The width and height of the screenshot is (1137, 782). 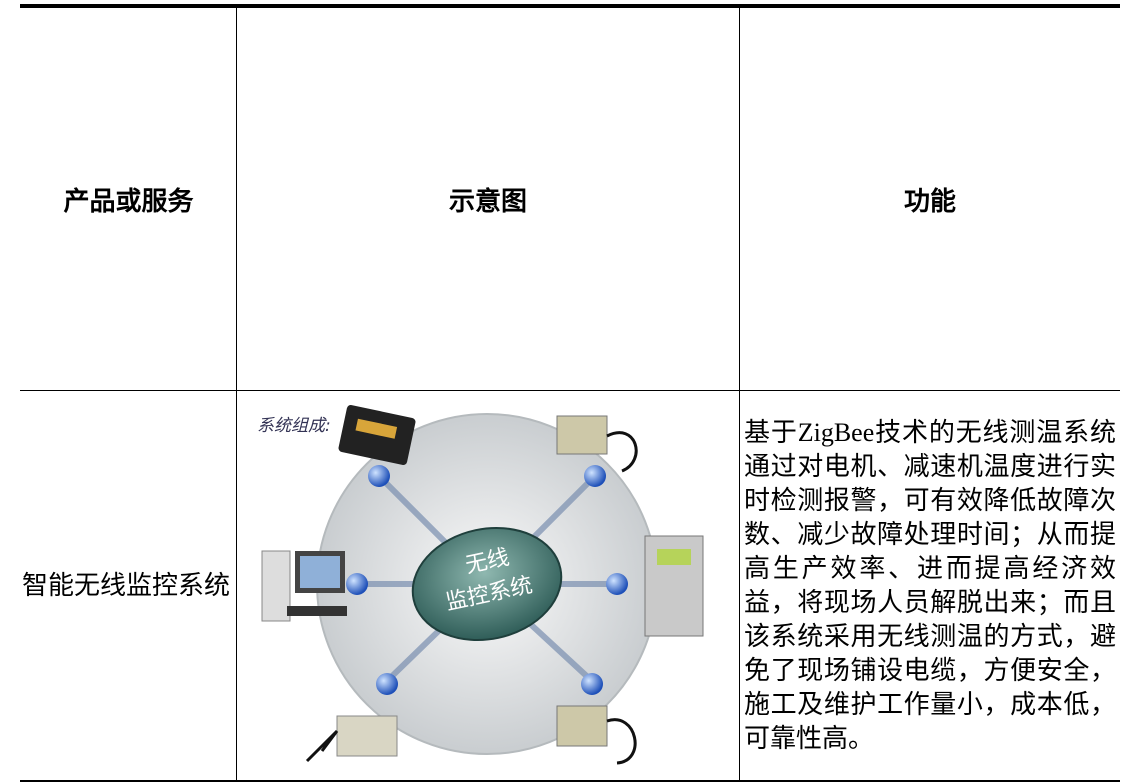 I want to click on diagram-caption: 系统组成:, so click(x=294, y=426).